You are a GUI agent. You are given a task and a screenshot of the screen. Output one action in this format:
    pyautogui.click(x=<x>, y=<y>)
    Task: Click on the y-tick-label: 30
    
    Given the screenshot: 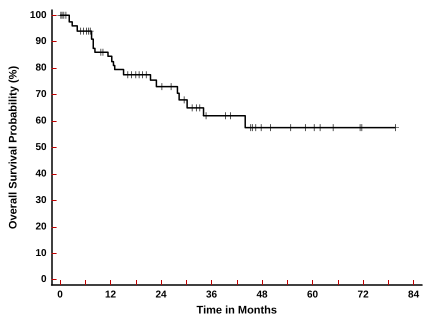 What is the action you would take?
    pyautogui.click(x=41, y=200)
    